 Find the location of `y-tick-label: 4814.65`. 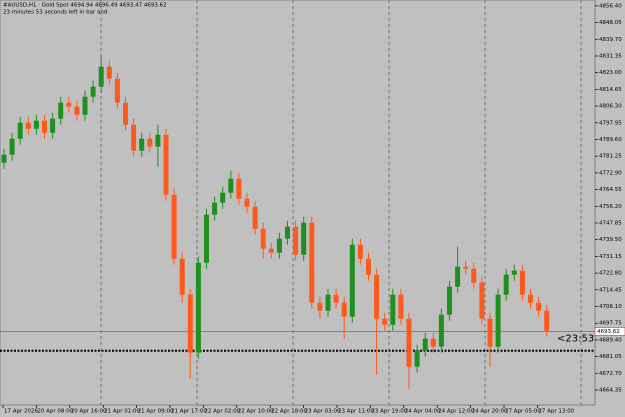

y-tick-label: 4814.65 is located at coordinates (610, 90).